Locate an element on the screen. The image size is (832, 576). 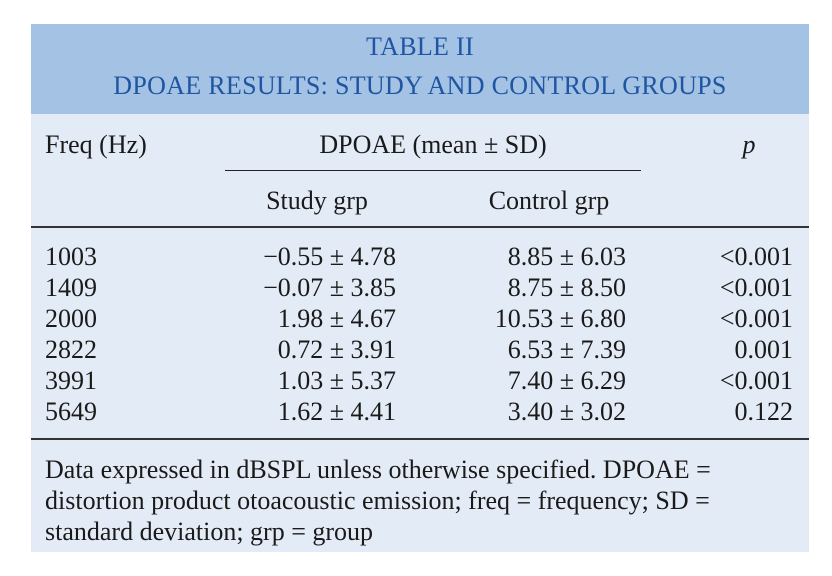
cell-study: 1.03 ± 5.37 is located at coordinates (336, 380).